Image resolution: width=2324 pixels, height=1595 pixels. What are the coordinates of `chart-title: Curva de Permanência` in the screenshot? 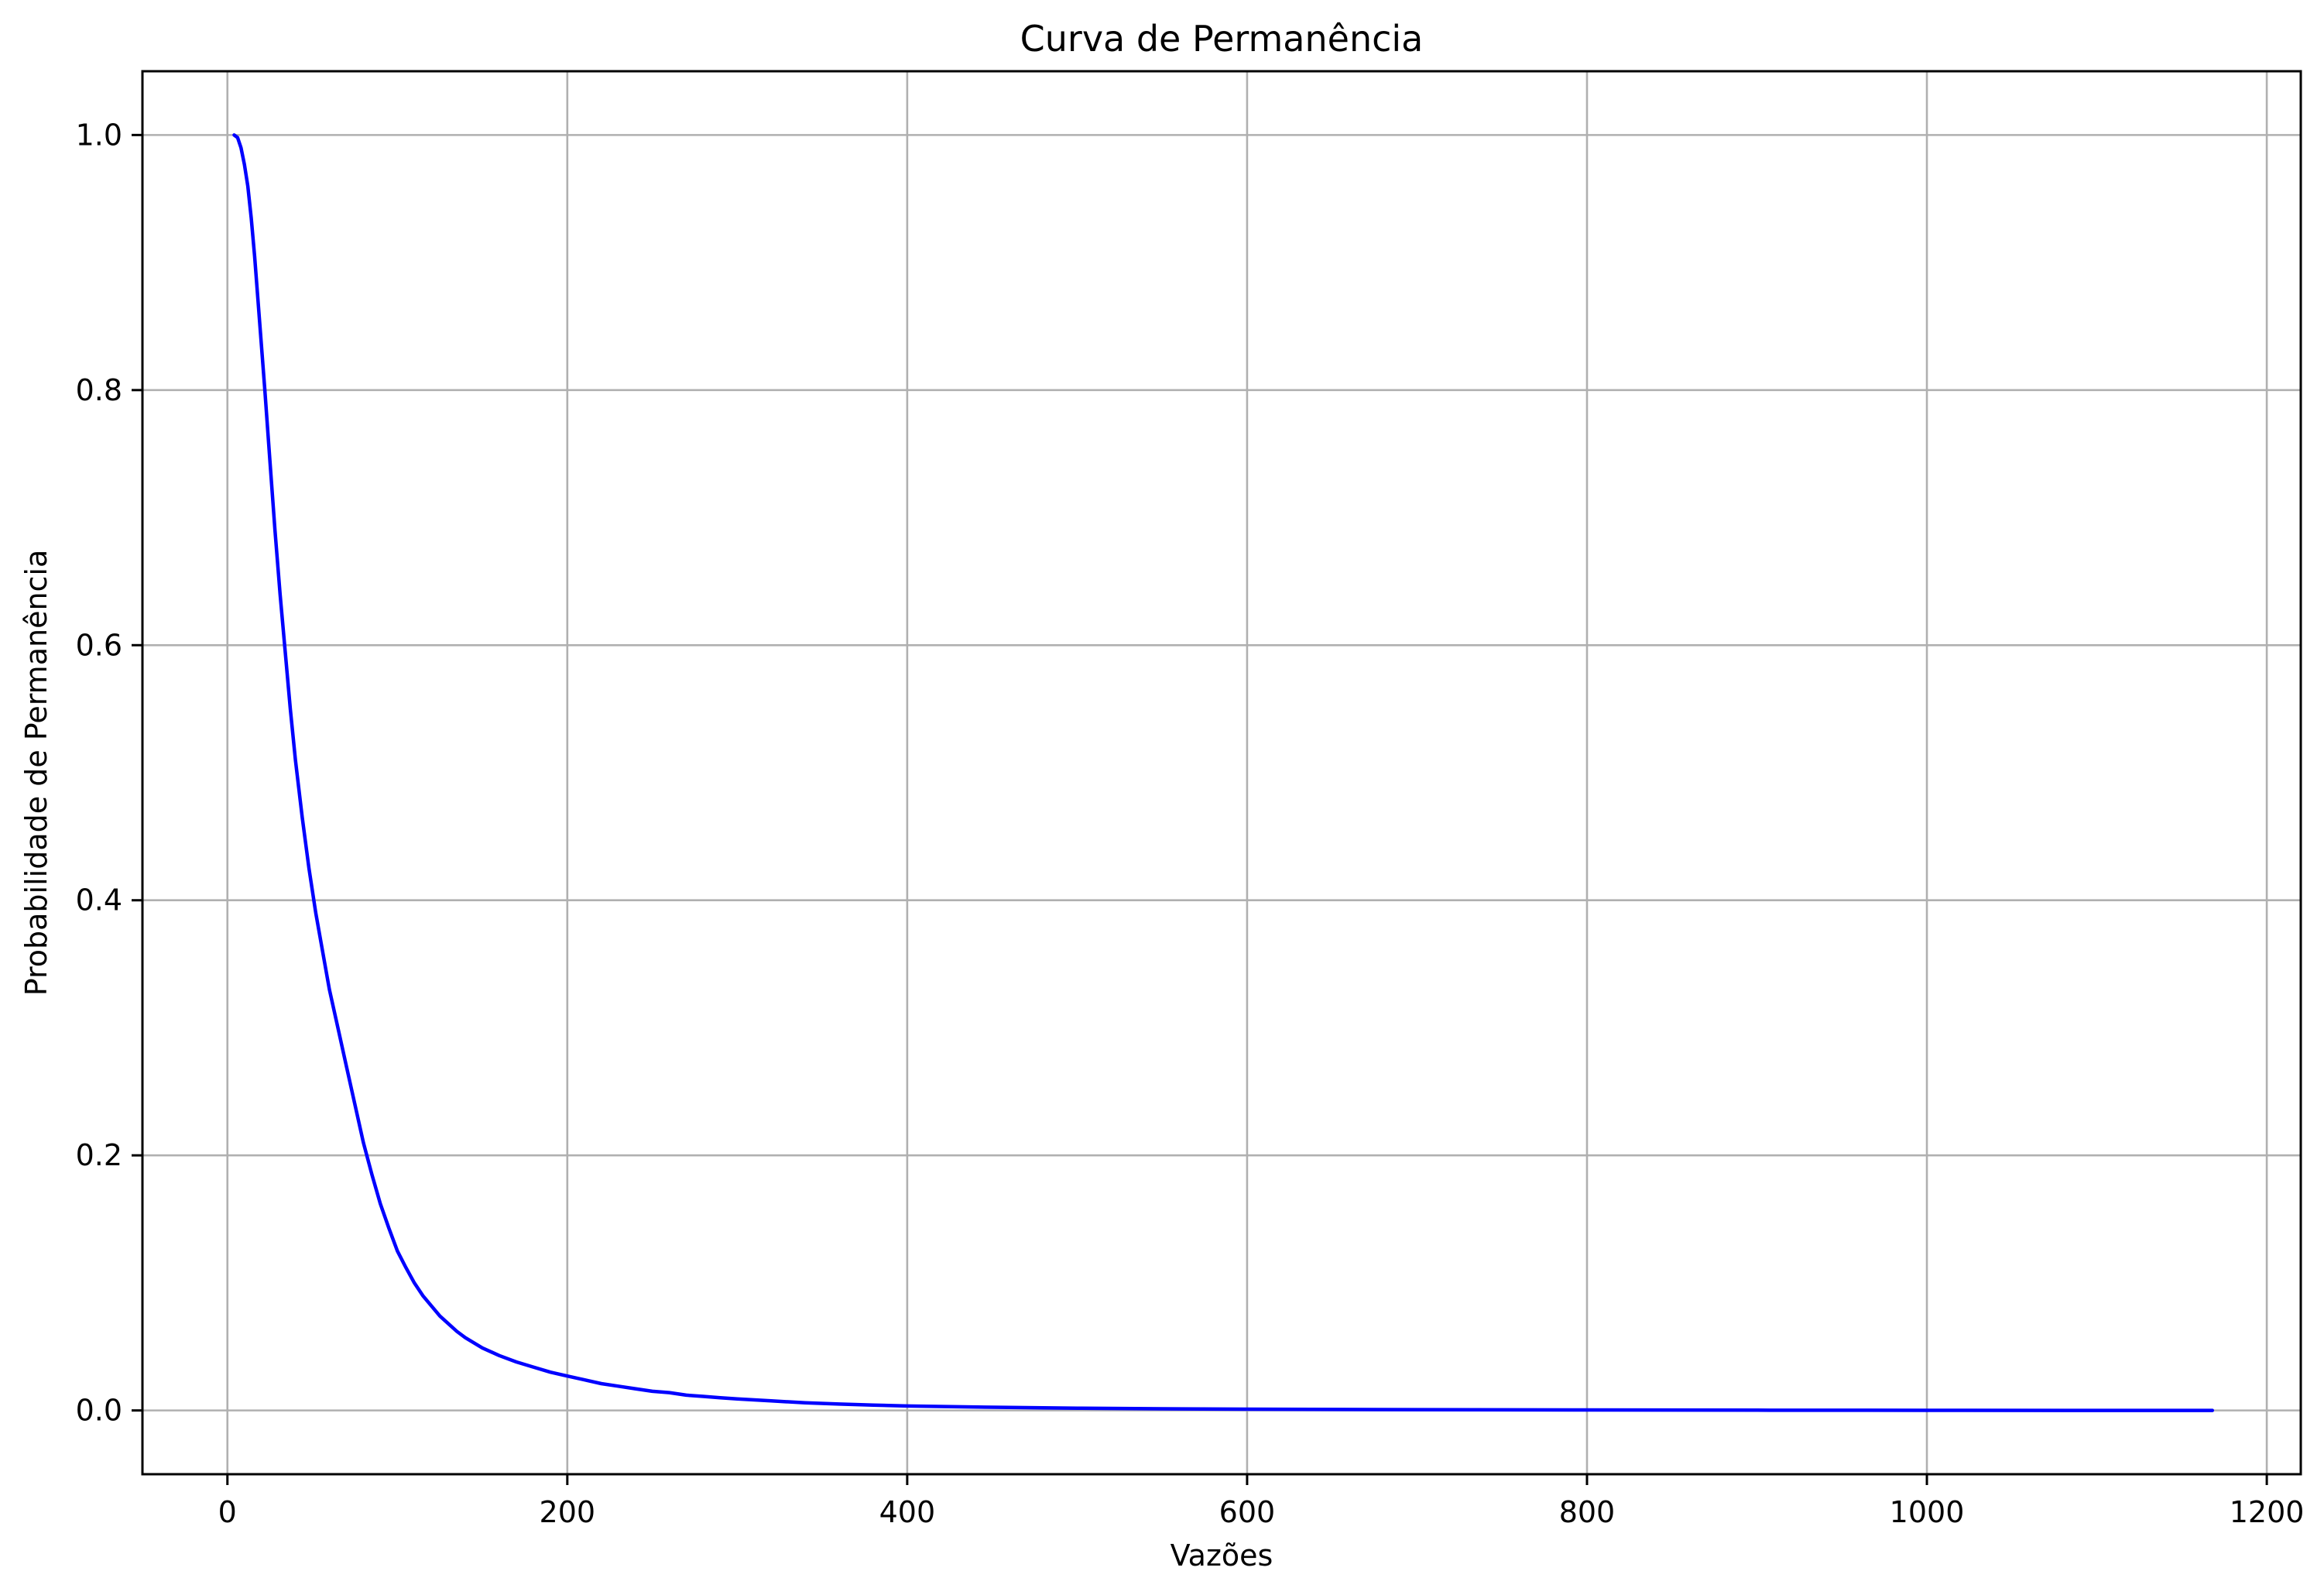 It's located at (1222, 39).